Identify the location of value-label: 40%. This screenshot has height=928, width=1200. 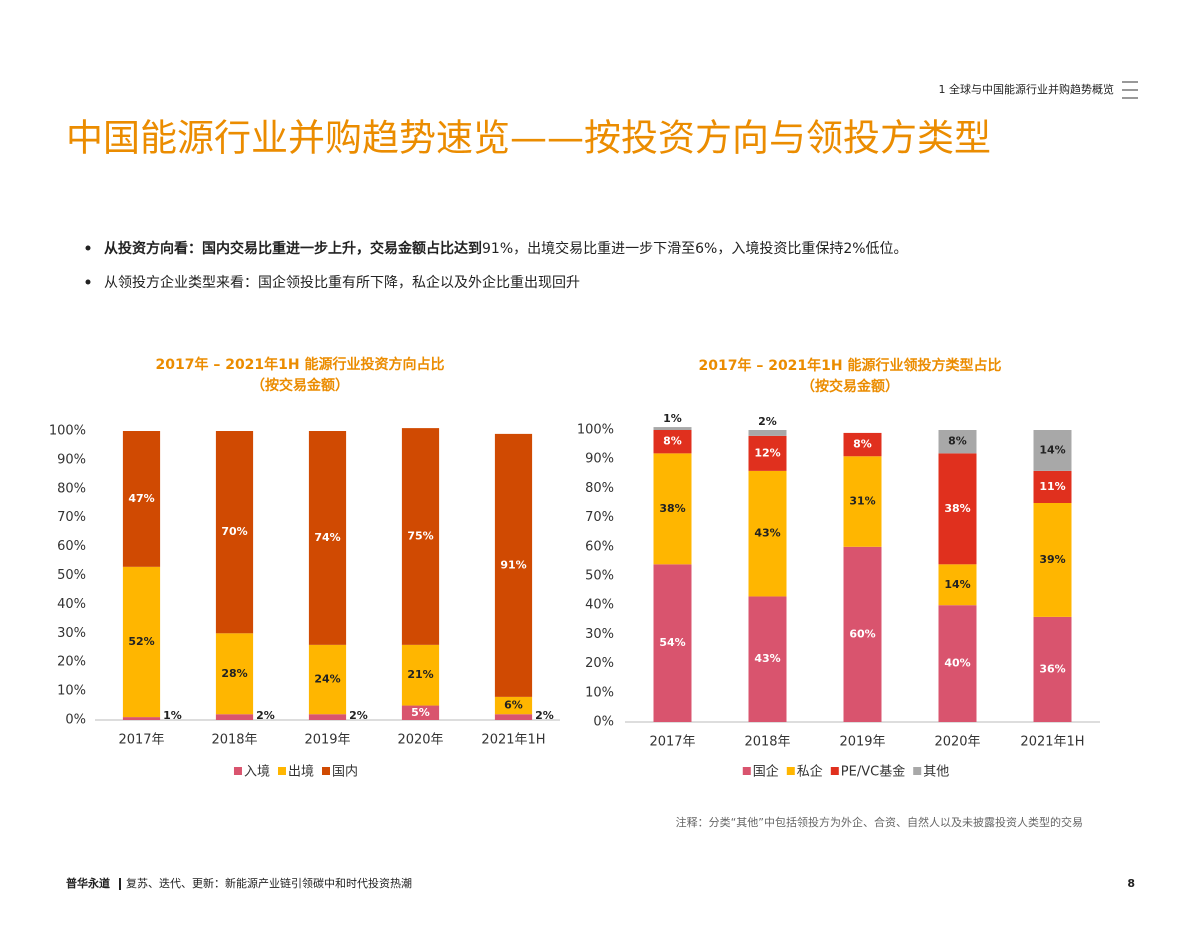
(957, 663).